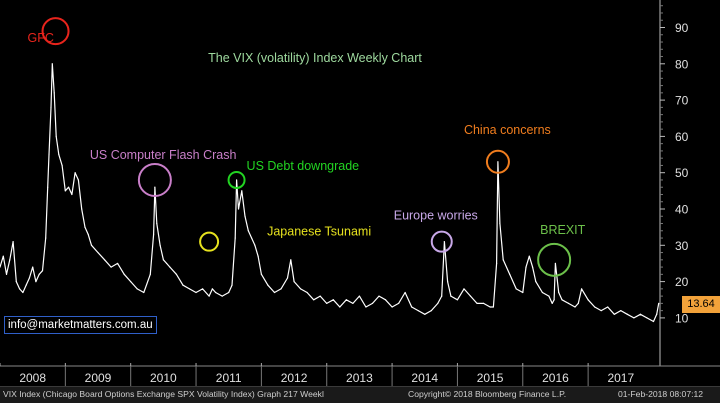  What do you see at coordinates (98, 378) in the screenshot?
I see `x-tick-label: 2009` at bounding box center [98, 378].